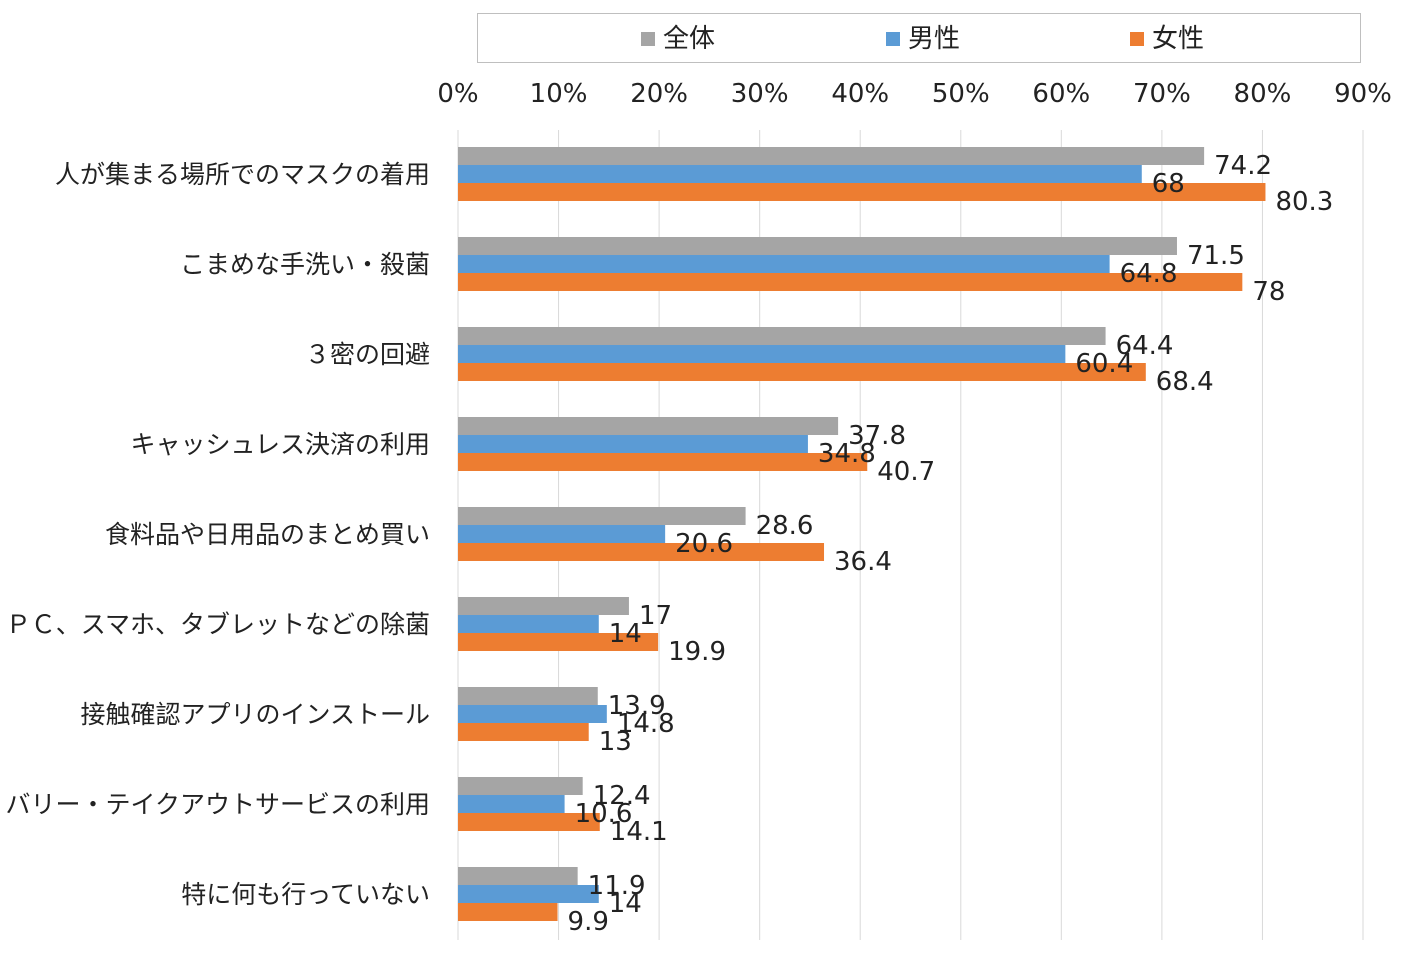 The height and width of the screenshot is (965, 1419). Describe the element at coordinates (1149, 274) in the screenshot. I see `data-label: 64.8` at that location.